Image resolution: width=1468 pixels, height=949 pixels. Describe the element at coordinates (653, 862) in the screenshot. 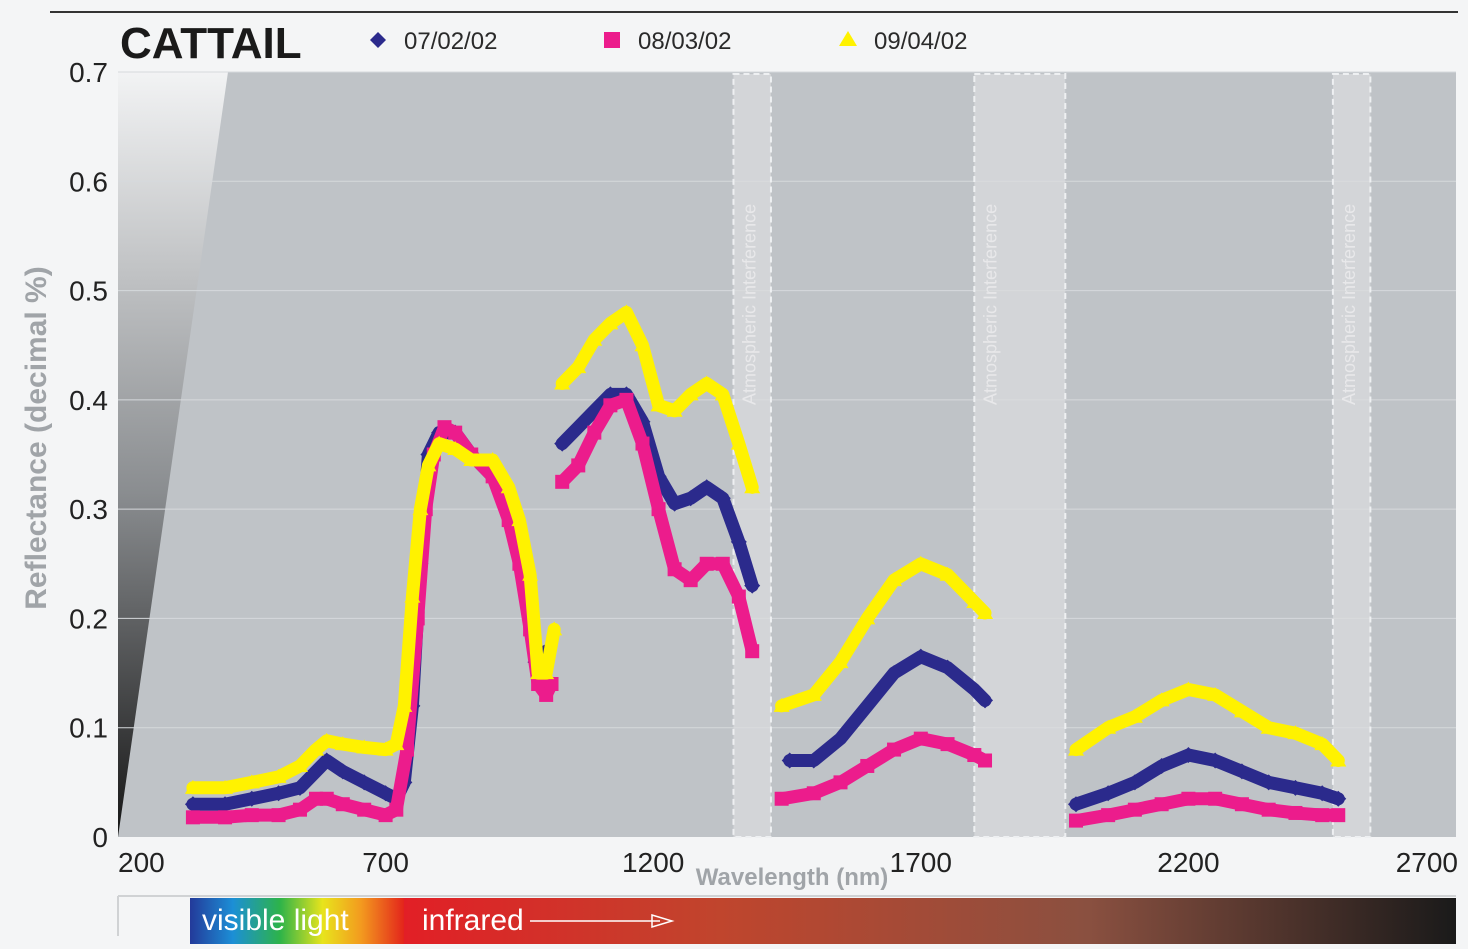

I see `x-tick-label: 1200` at that location.